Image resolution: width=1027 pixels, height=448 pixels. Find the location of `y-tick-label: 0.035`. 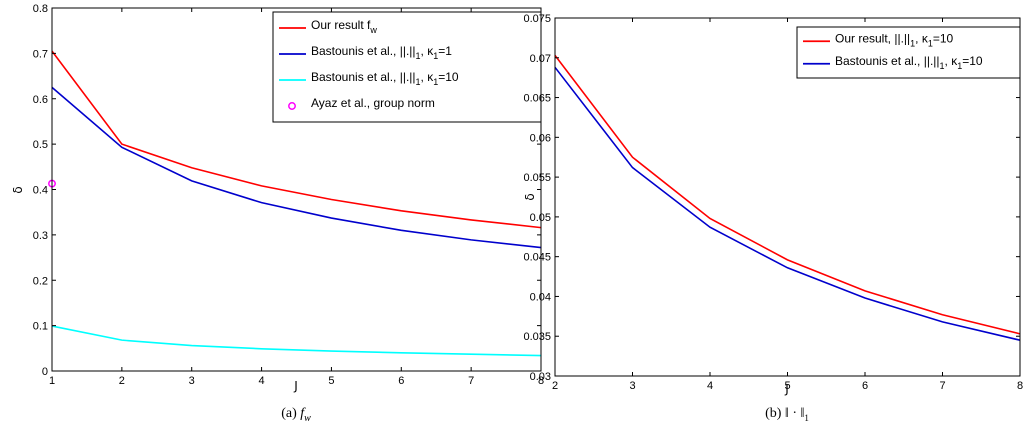

y-tick-label: 0.035 is located at coordinates (537, 337).